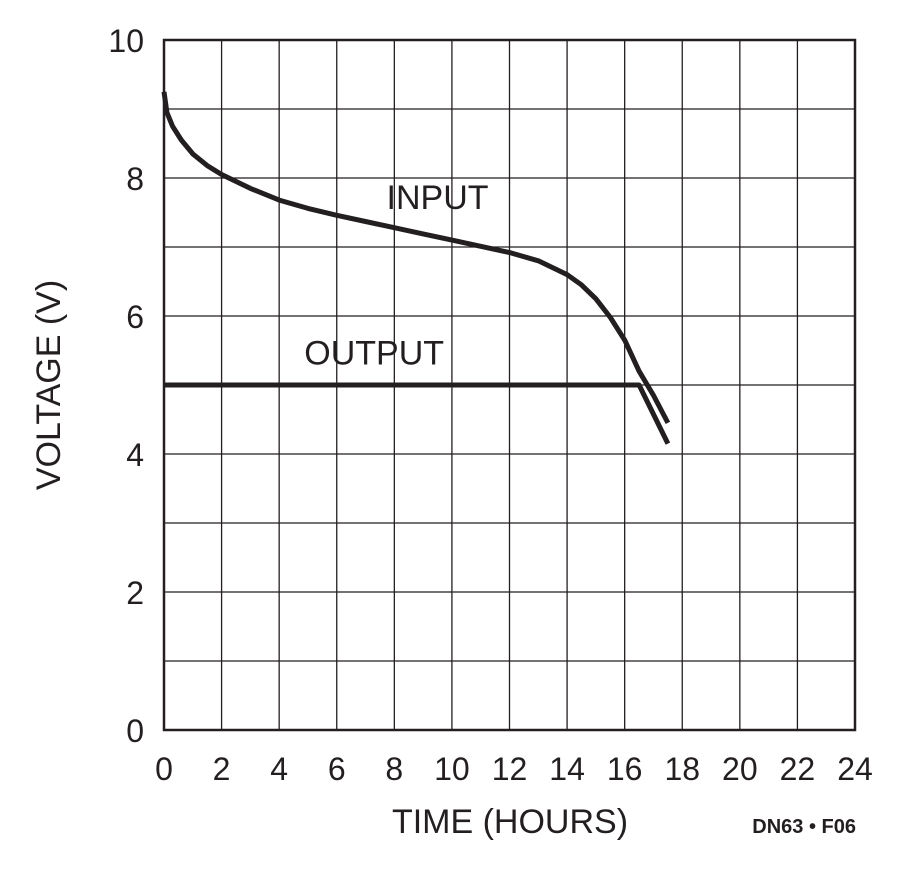 This screenshot has width=900, height=876. I want to click on x-tick-label: 8, so click(394, 769).